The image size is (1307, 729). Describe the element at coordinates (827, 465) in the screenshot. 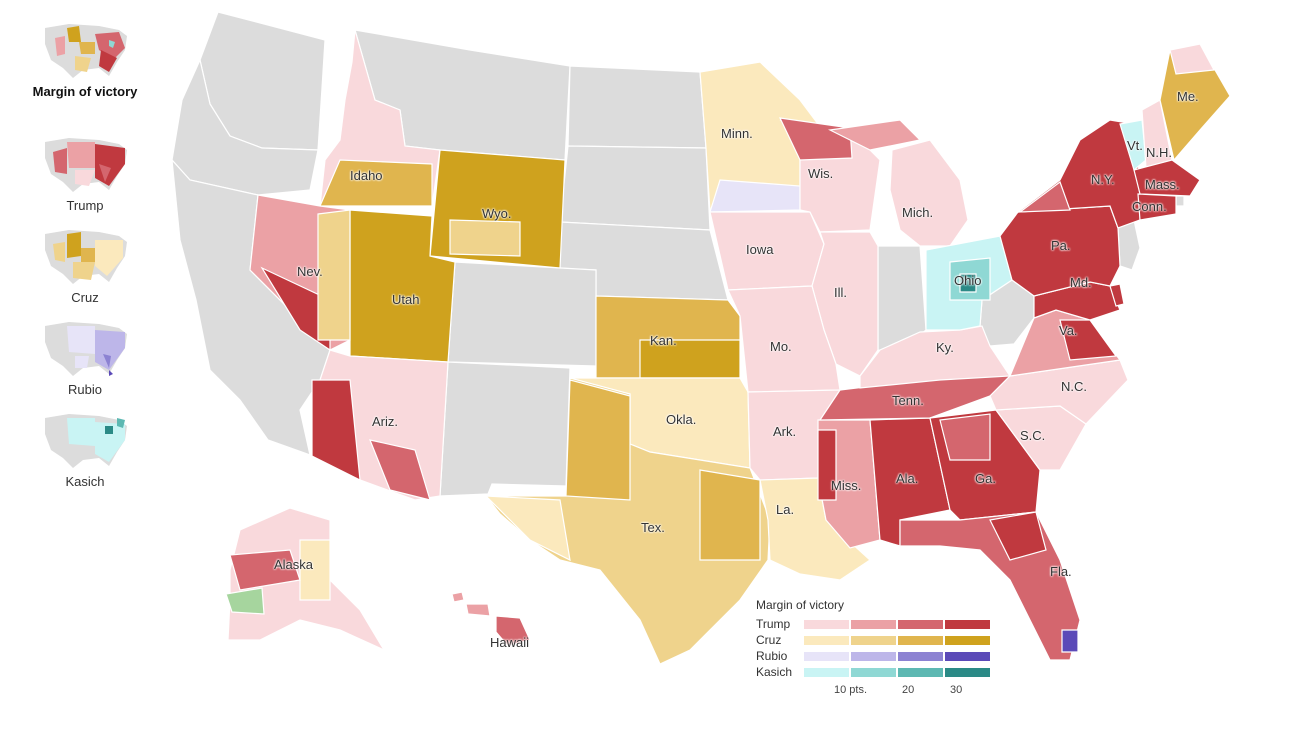

I see `state-mississippi-west` at that location.